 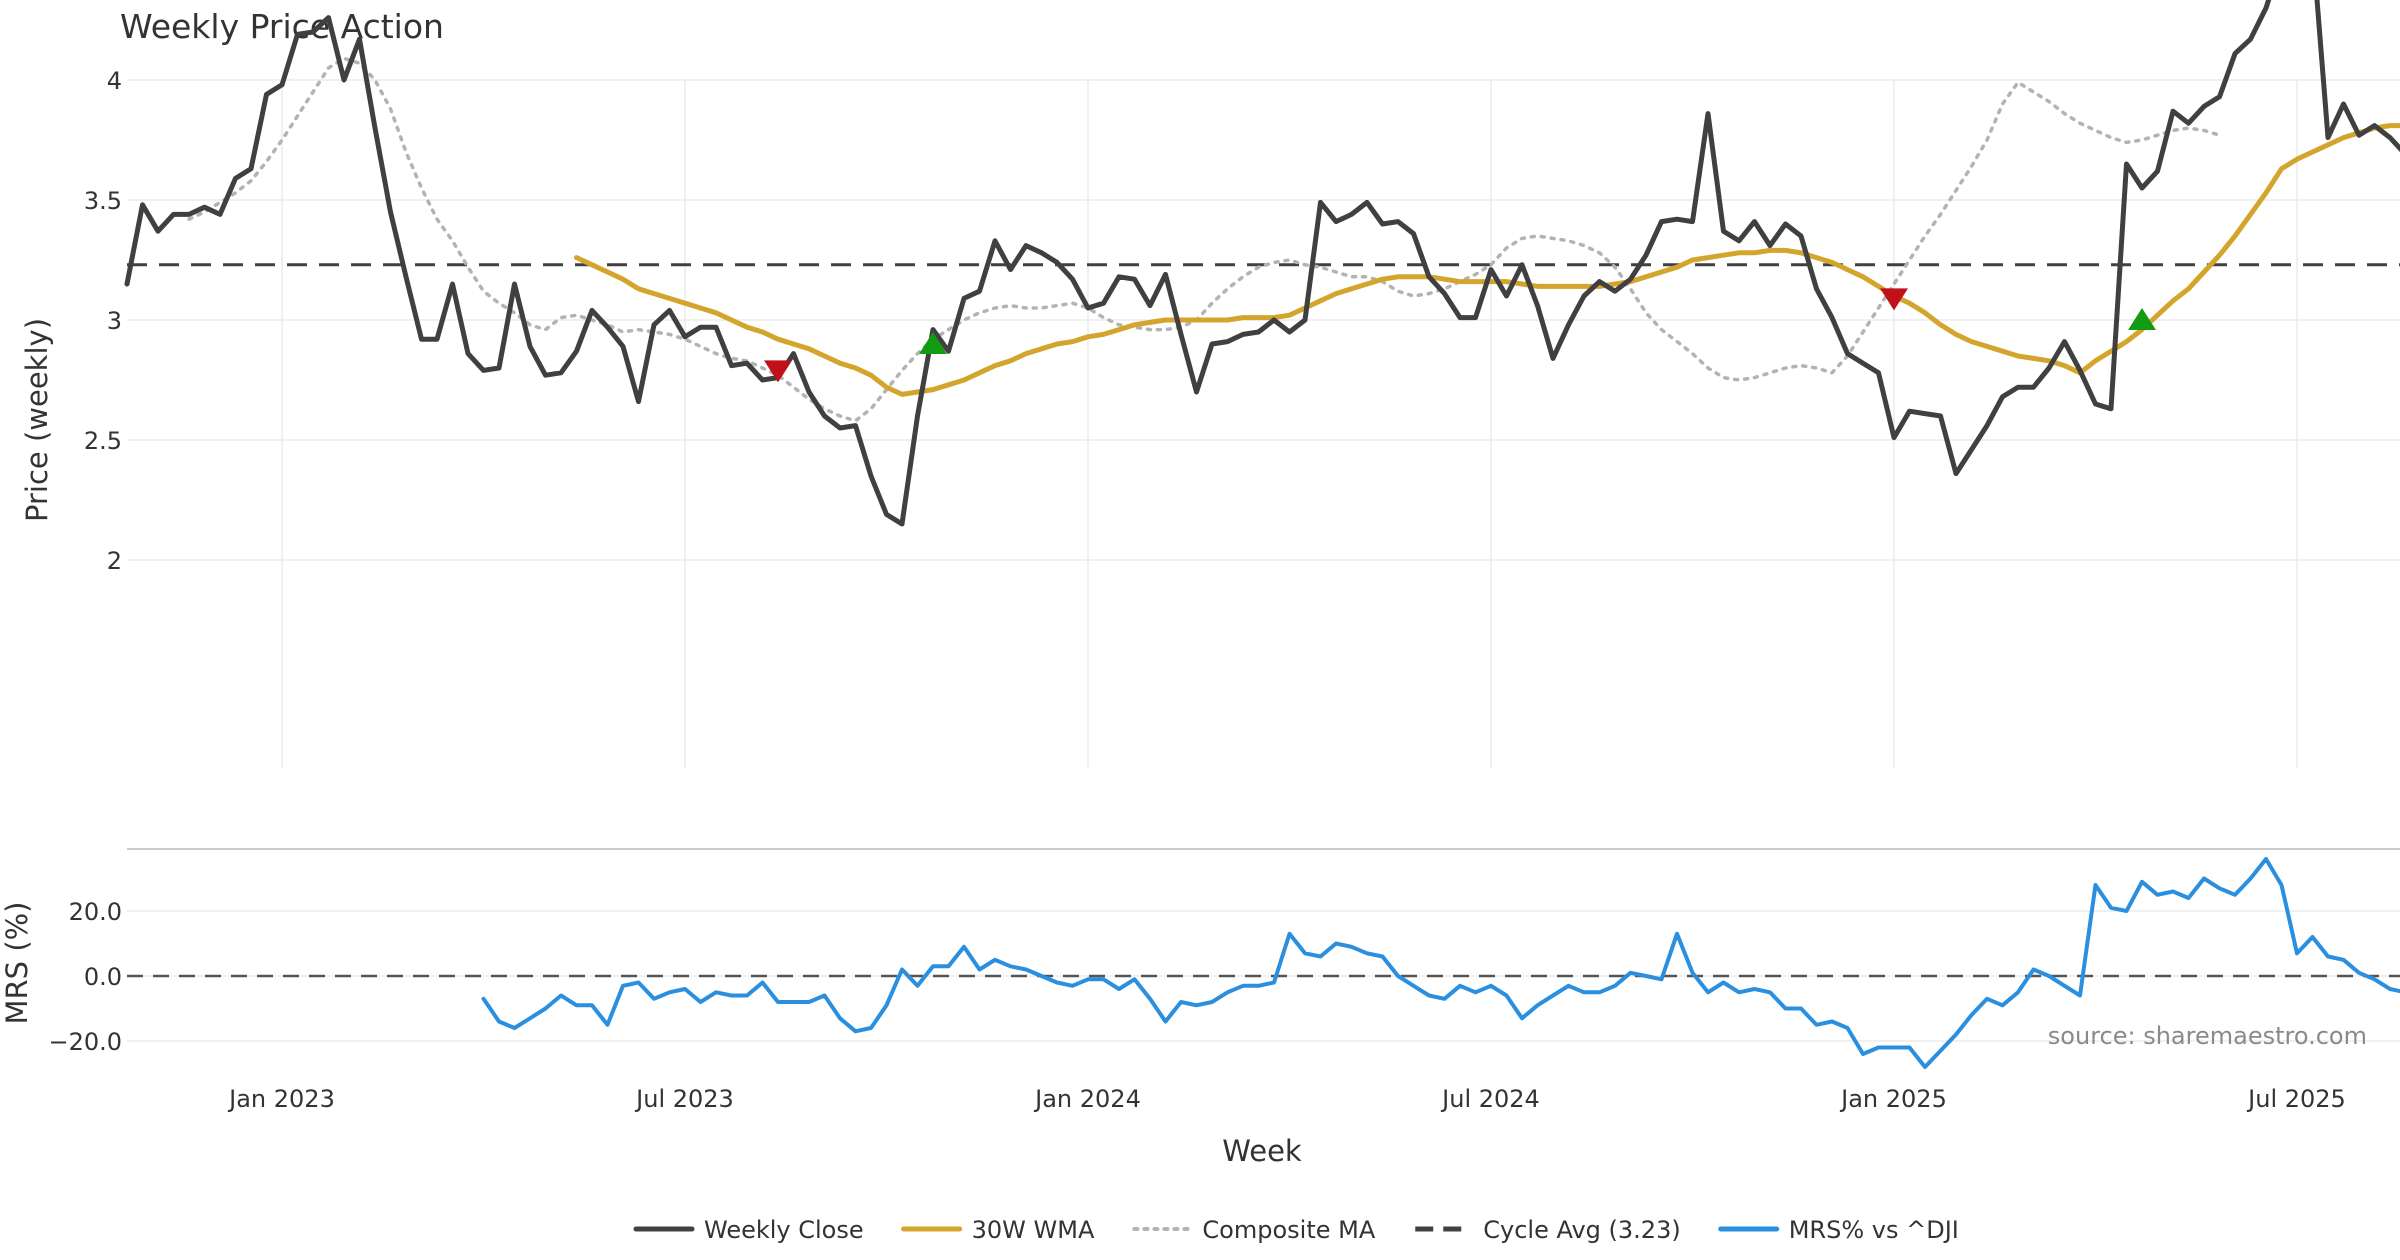 I want to click on mrs-y-axis-label: MRS (%), so click(x=17, y=963).